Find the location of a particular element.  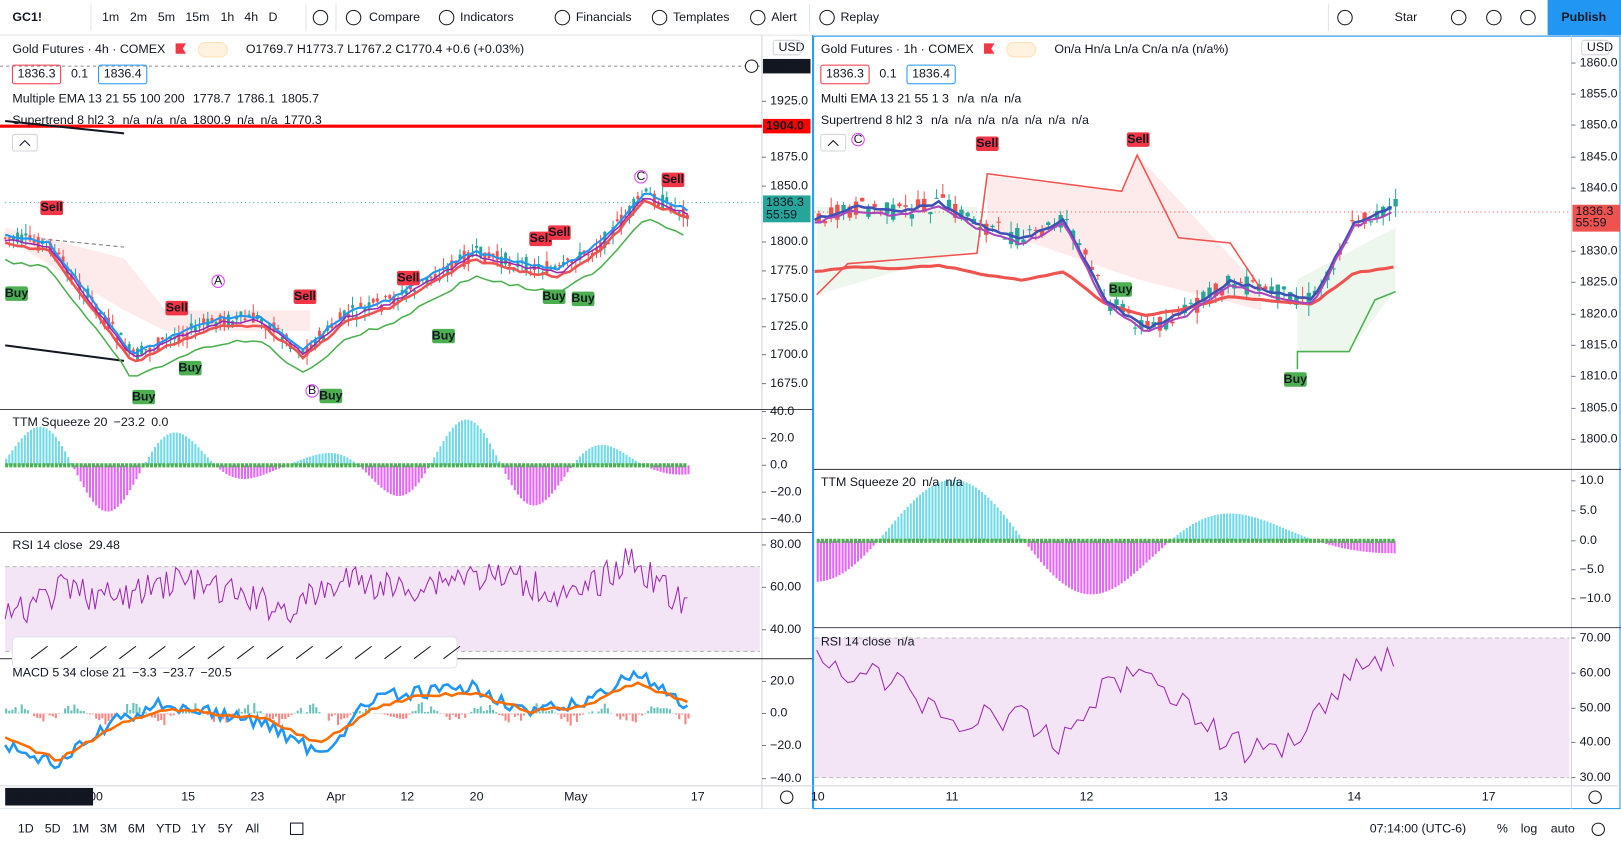

rsi-band is located at coordinates (1192, 707).